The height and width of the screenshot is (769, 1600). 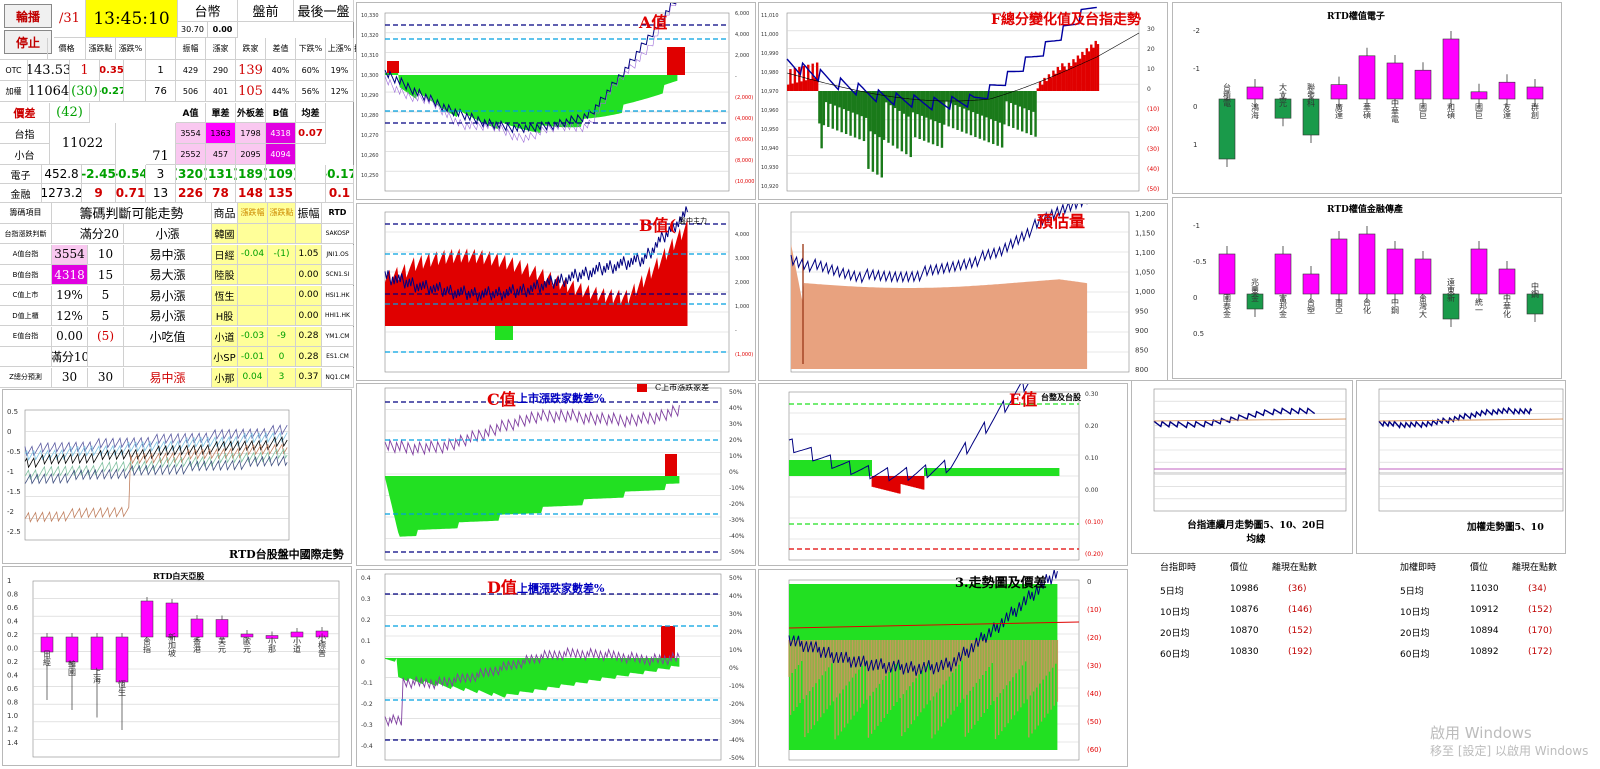 I want to click on stop-button: 停止, so click(x=28, y=42).